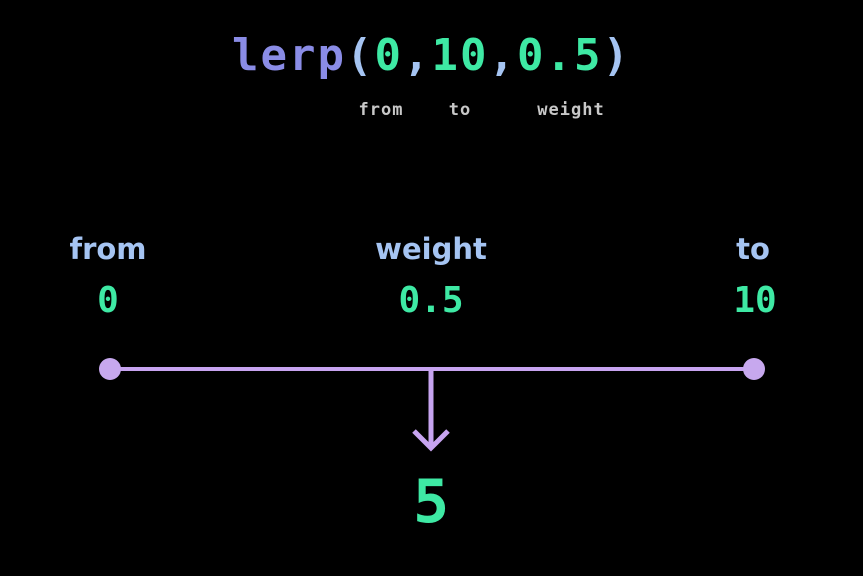 The width and height of the screenshot is (863, 576). What do you see at coordinates (755, 300) in the screenshot?
I see `to-value: 10` at bounding box center [755, 300].